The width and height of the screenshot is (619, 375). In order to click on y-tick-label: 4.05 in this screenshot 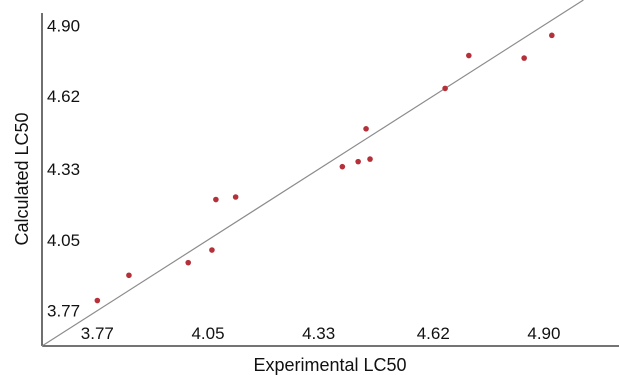, I will do `click(63, 240)`.